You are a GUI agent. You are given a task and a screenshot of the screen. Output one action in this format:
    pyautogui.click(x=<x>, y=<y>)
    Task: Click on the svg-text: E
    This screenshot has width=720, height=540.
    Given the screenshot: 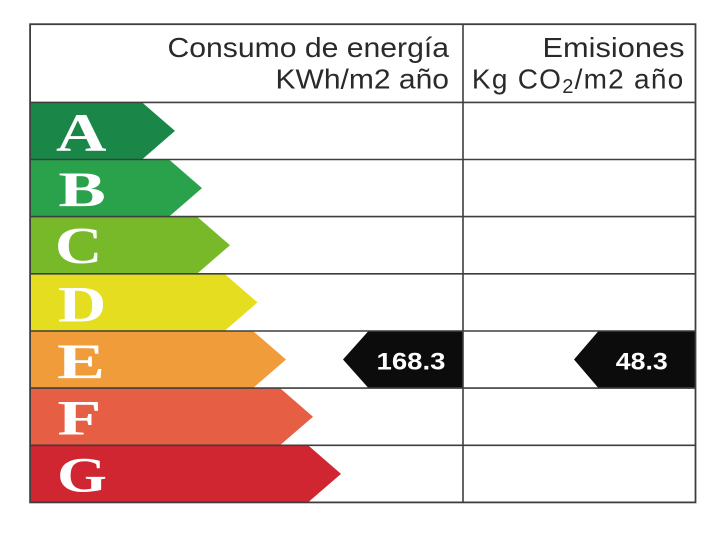 What is the action you would take?
    pyautogui.click(x=81, y=361)
    